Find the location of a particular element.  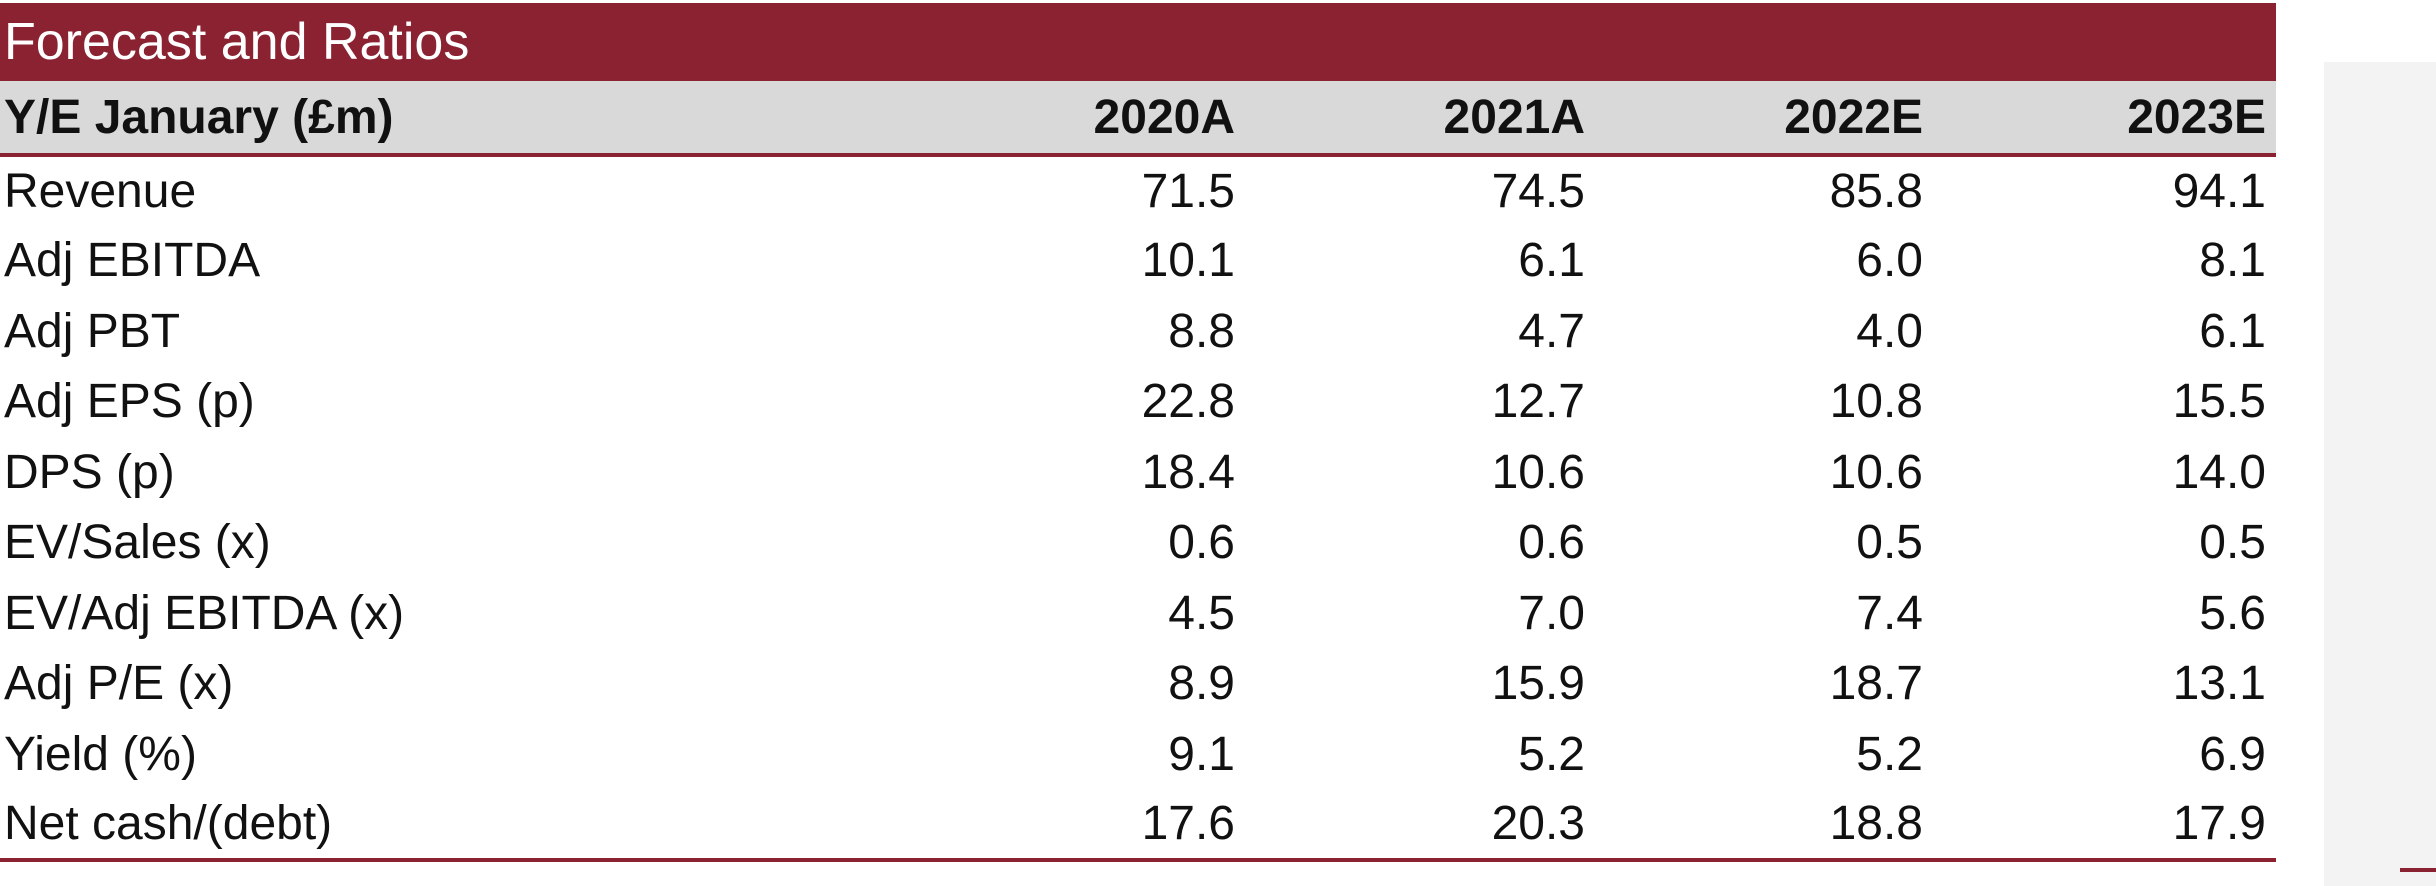

cell-value: 8.8 is located at coordinates (1201, 331).